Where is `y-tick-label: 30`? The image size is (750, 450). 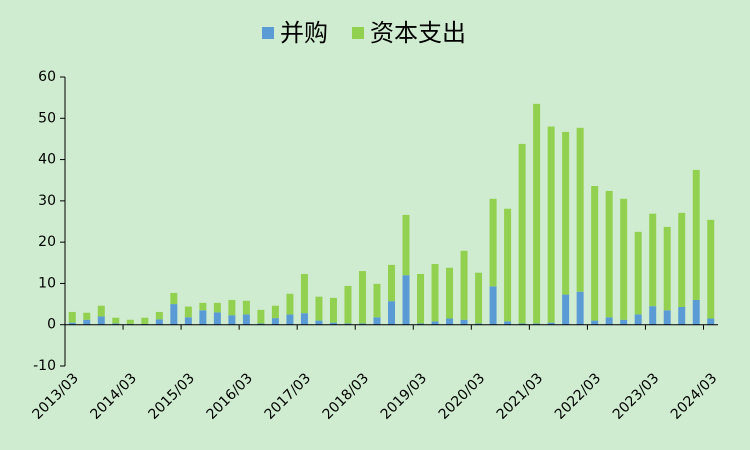 y-tick-label: 30 is located at coordinates (47, 201).